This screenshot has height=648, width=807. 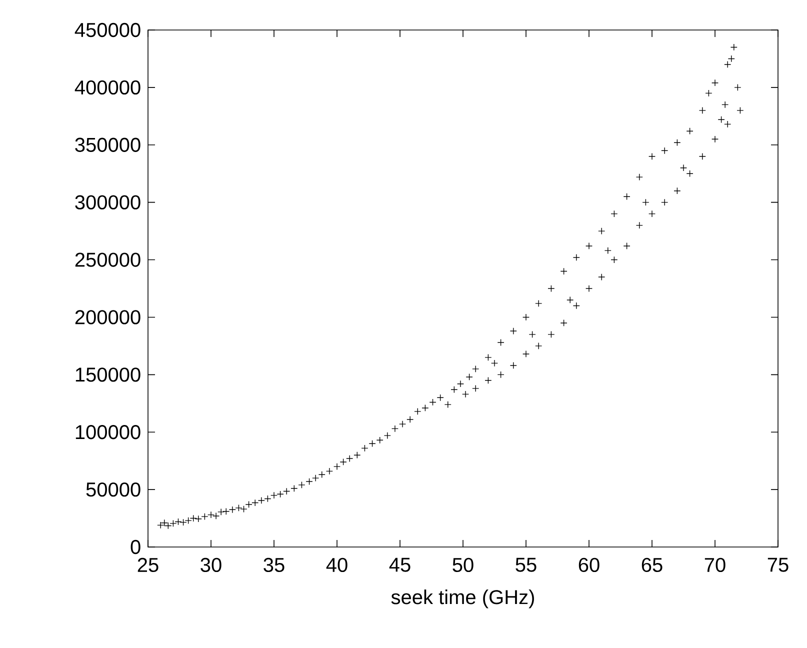 What do you see at coordinates (135, 547) in the screenshot?
I see `y-tick-label: 0` at bounding box center [135, 547].